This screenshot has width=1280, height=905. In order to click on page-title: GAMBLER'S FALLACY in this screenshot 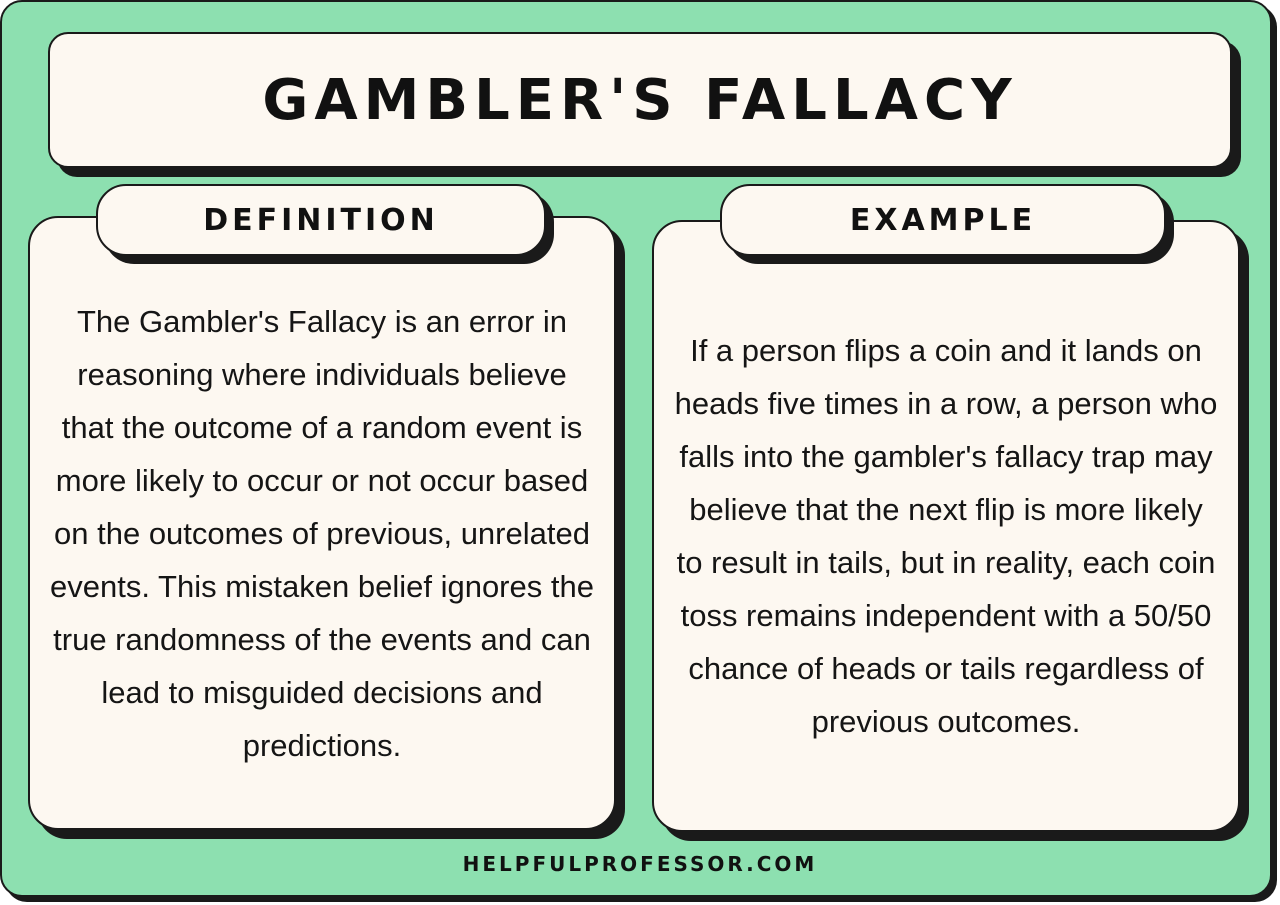, I will do `click(640, 100)`.